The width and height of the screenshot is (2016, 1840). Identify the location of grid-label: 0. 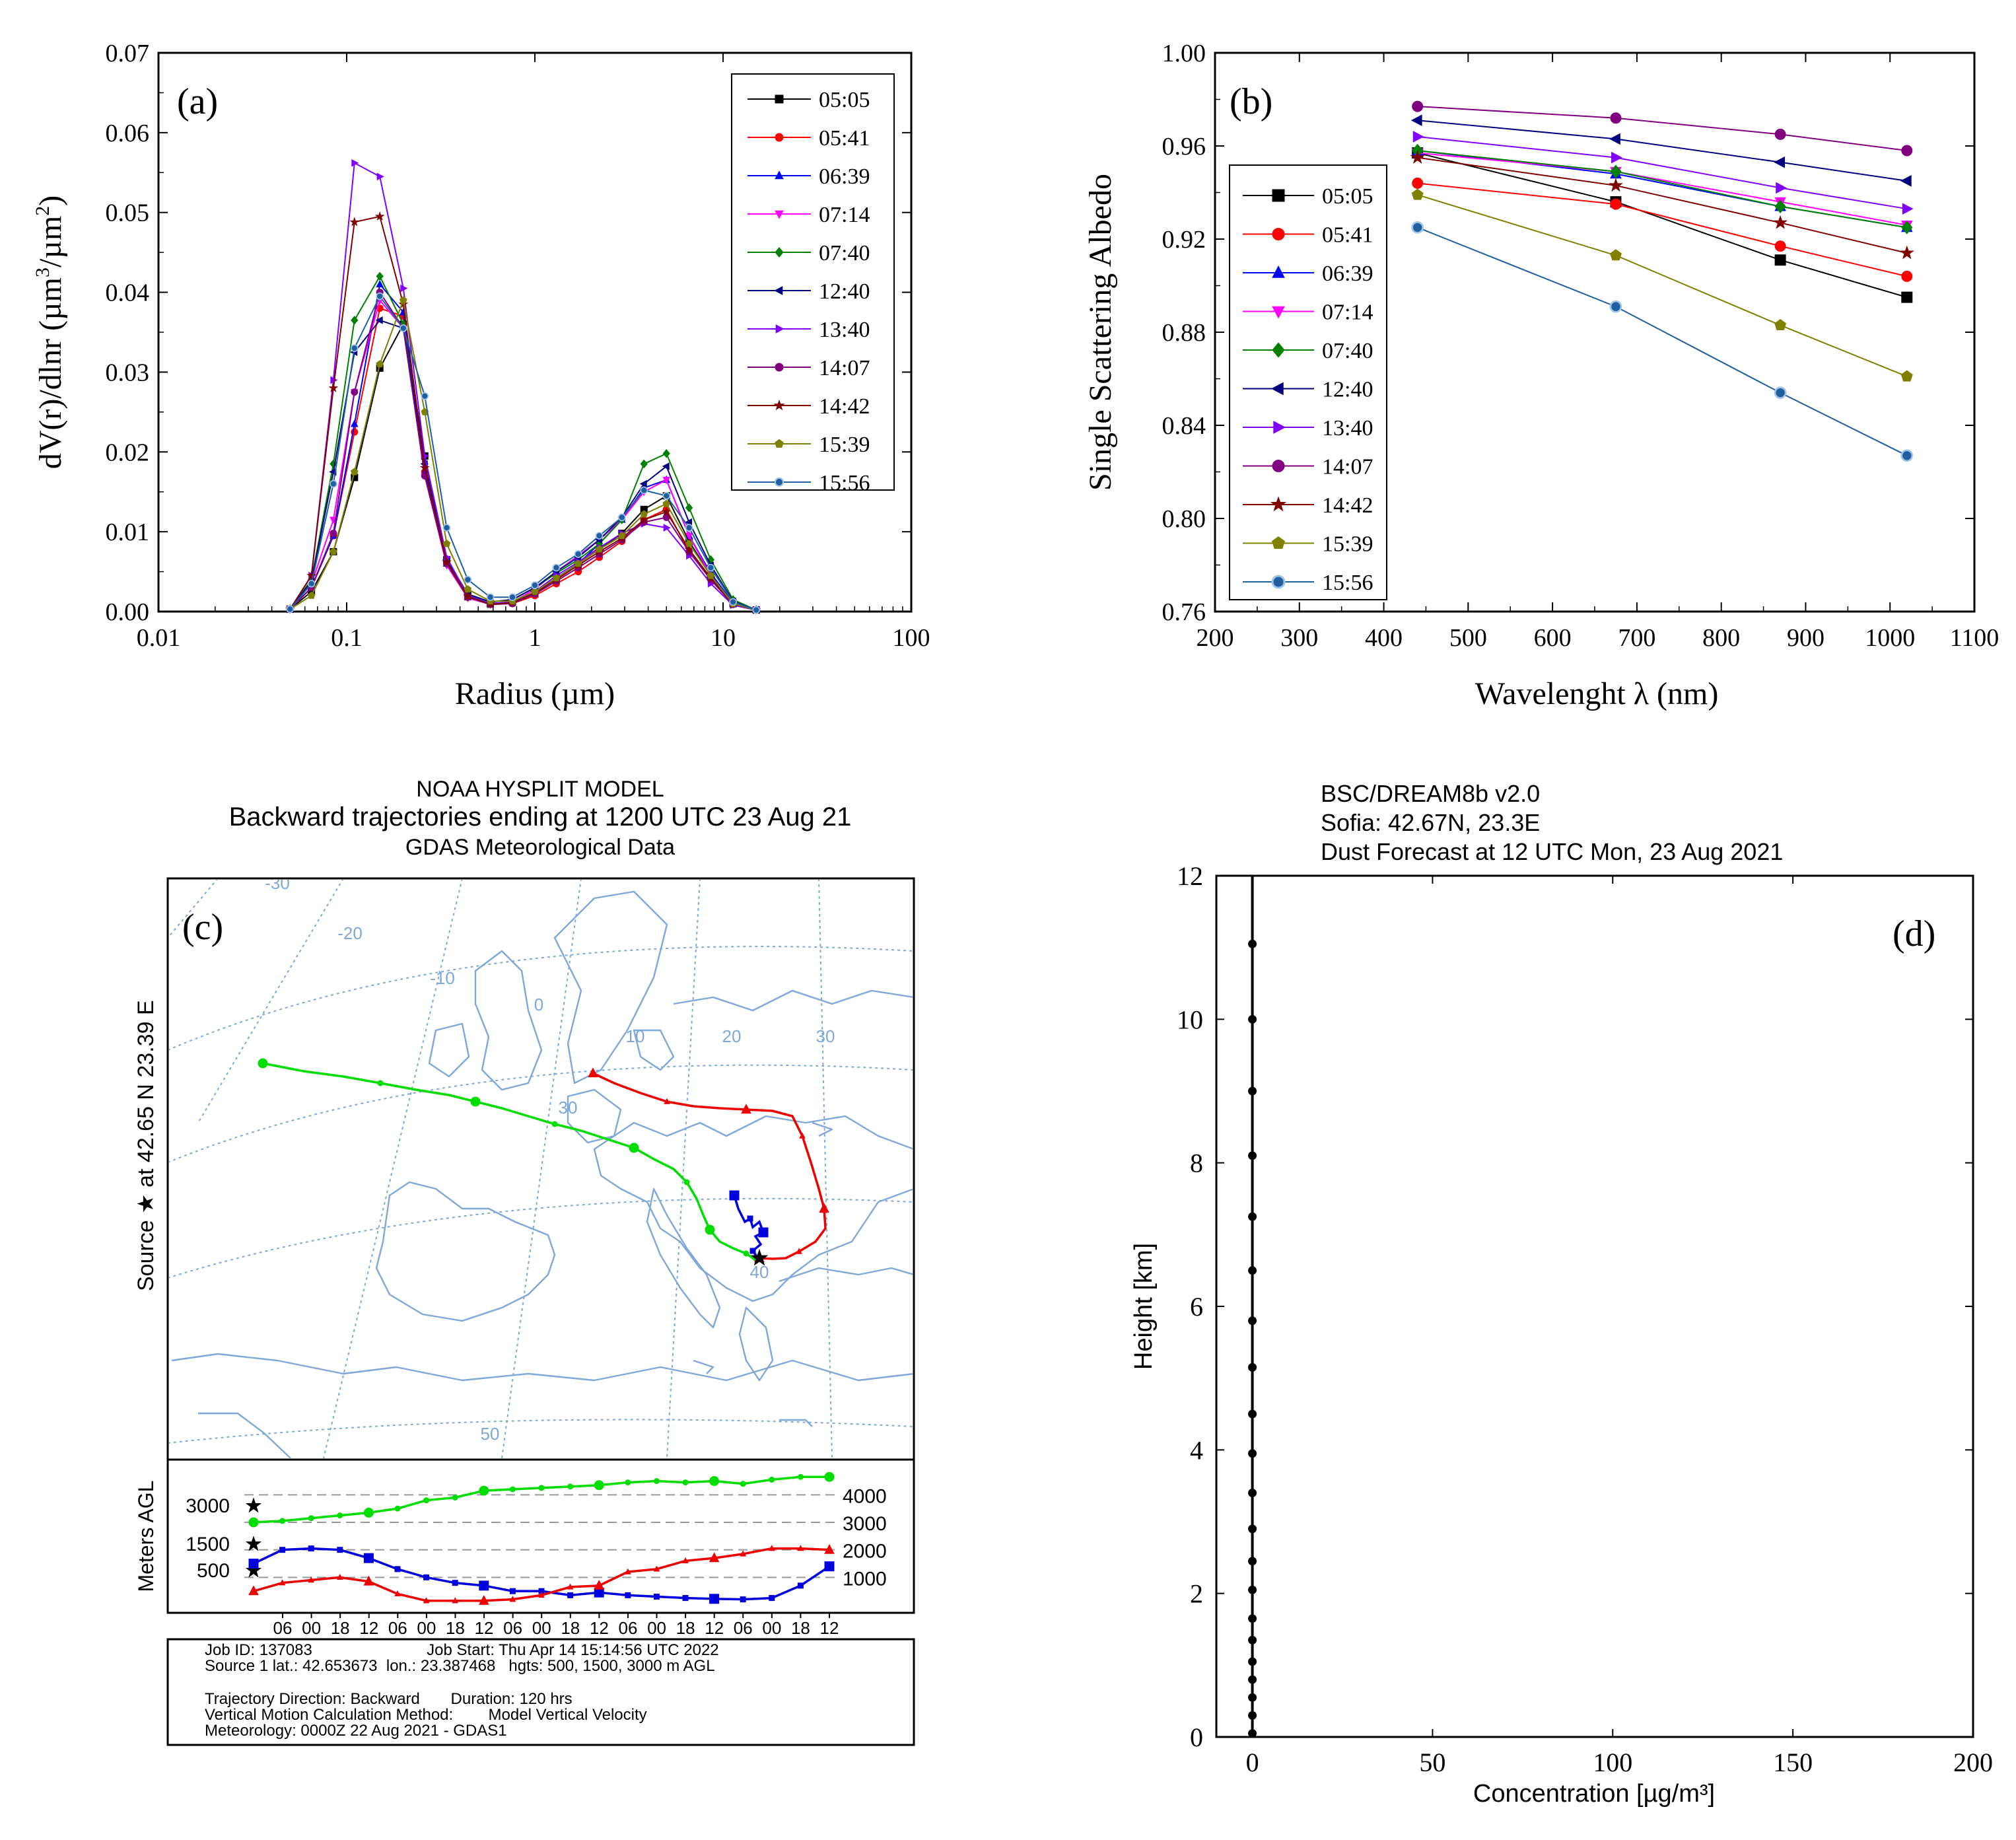
(538, 1004).